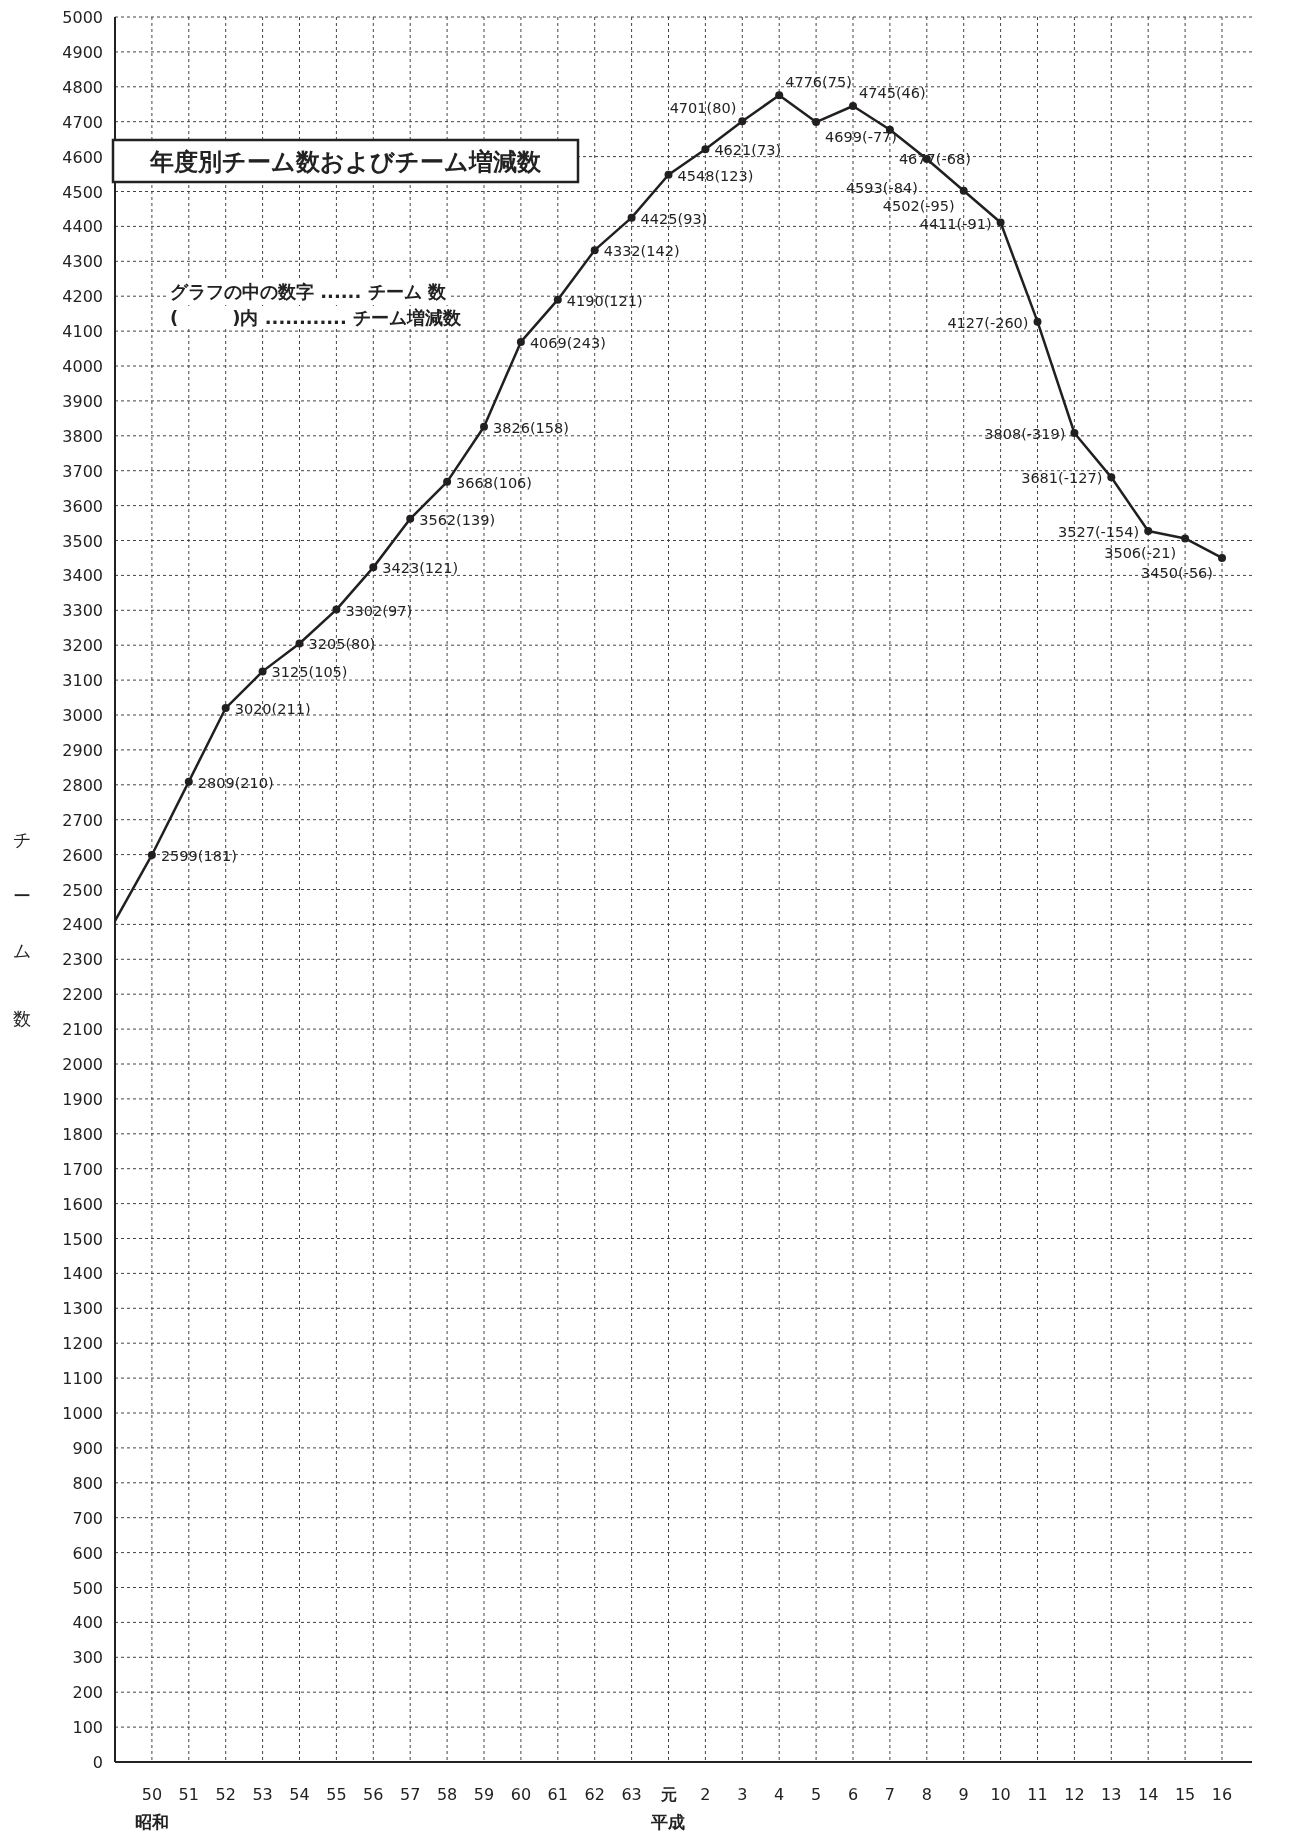 The width and height of the screenshot is (1305, 1831). Describe the element at coordinates (82, 1064) in the screenshot. I see `y-tick-label: 2000` at that location.